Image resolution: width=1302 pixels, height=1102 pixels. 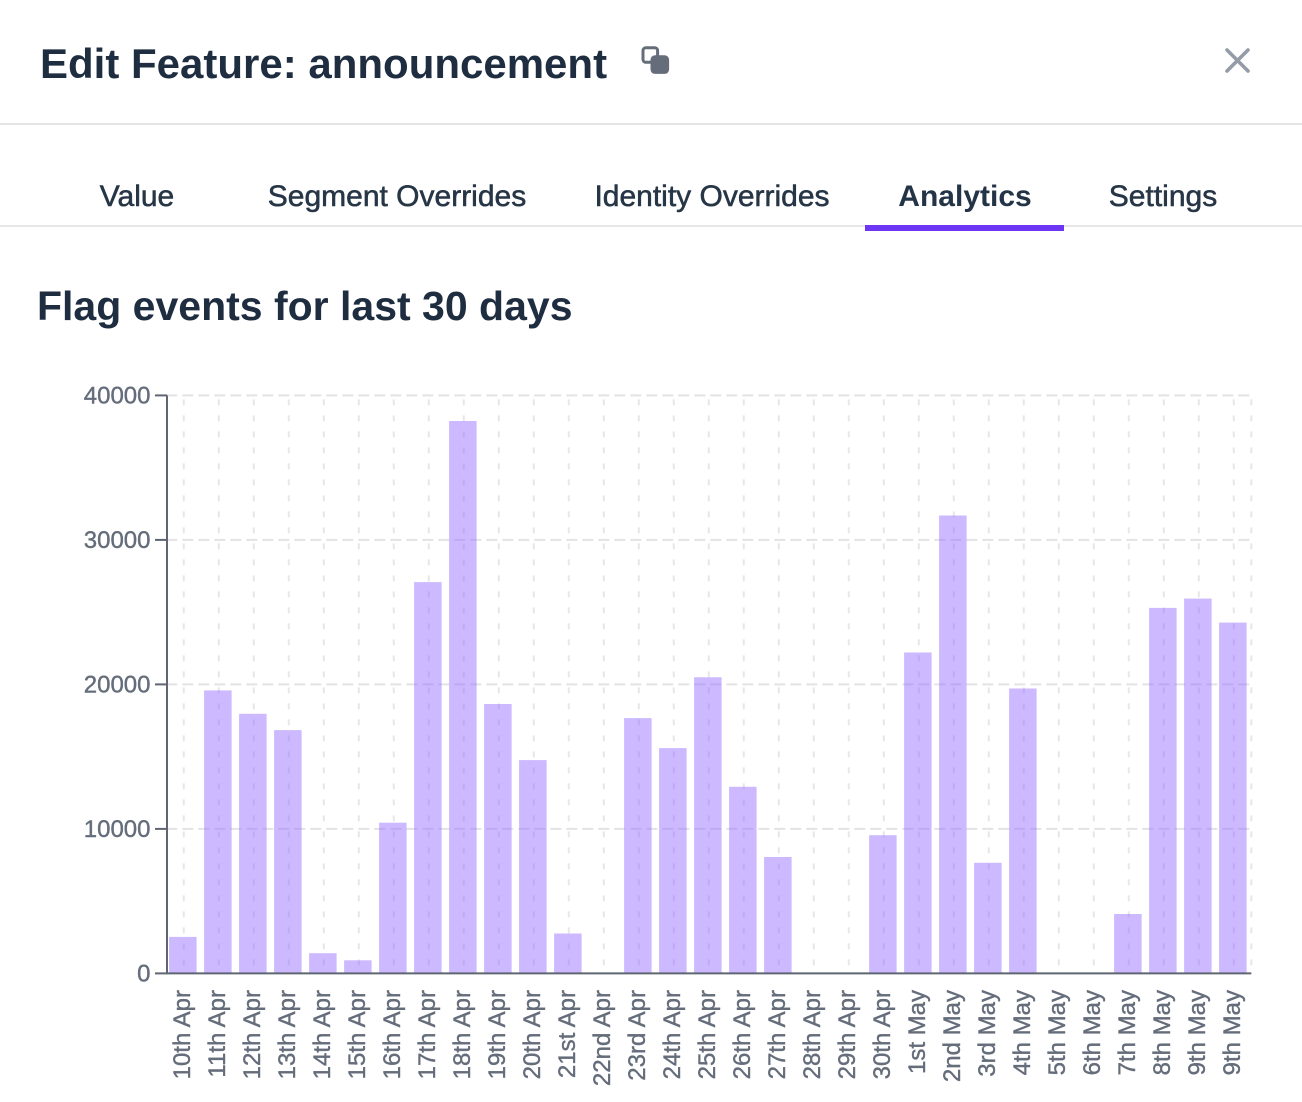 I want to click on svg-text: 11th Apr, so click(x=217, y=1034).